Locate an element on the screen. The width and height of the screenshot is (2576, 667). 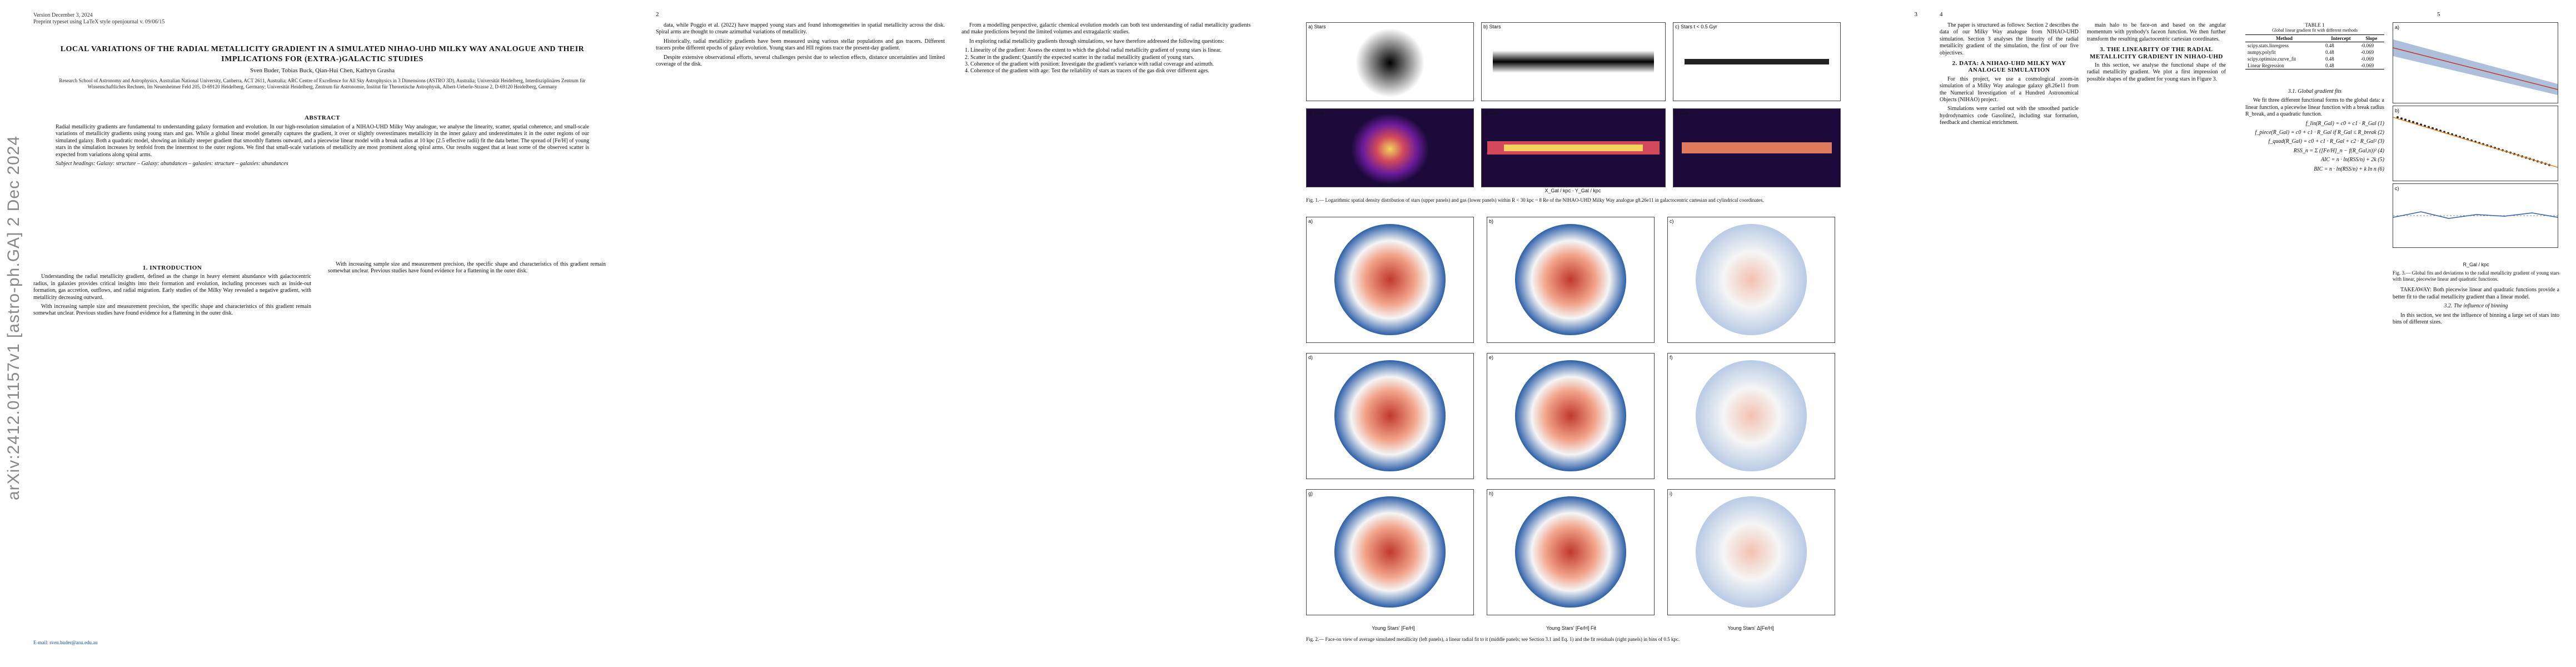
fig3-panel: a) is located at coordinates (2475, 62).